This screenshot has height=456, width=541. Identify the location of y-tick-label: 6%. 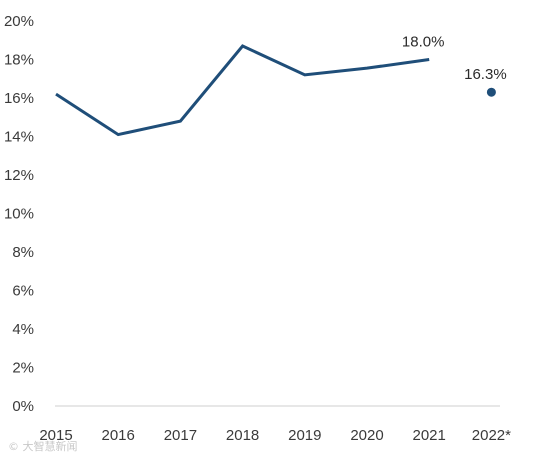
(23, 291).